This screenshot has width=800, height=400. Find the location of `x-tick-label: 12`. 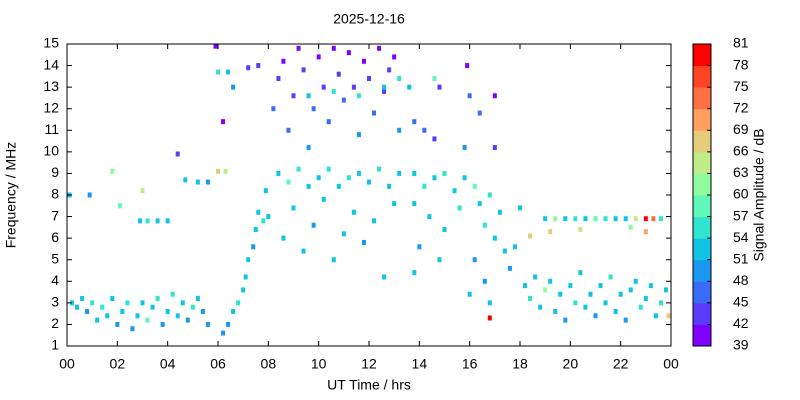

x-tick-label: 12 is located at coordinates (369, 364).